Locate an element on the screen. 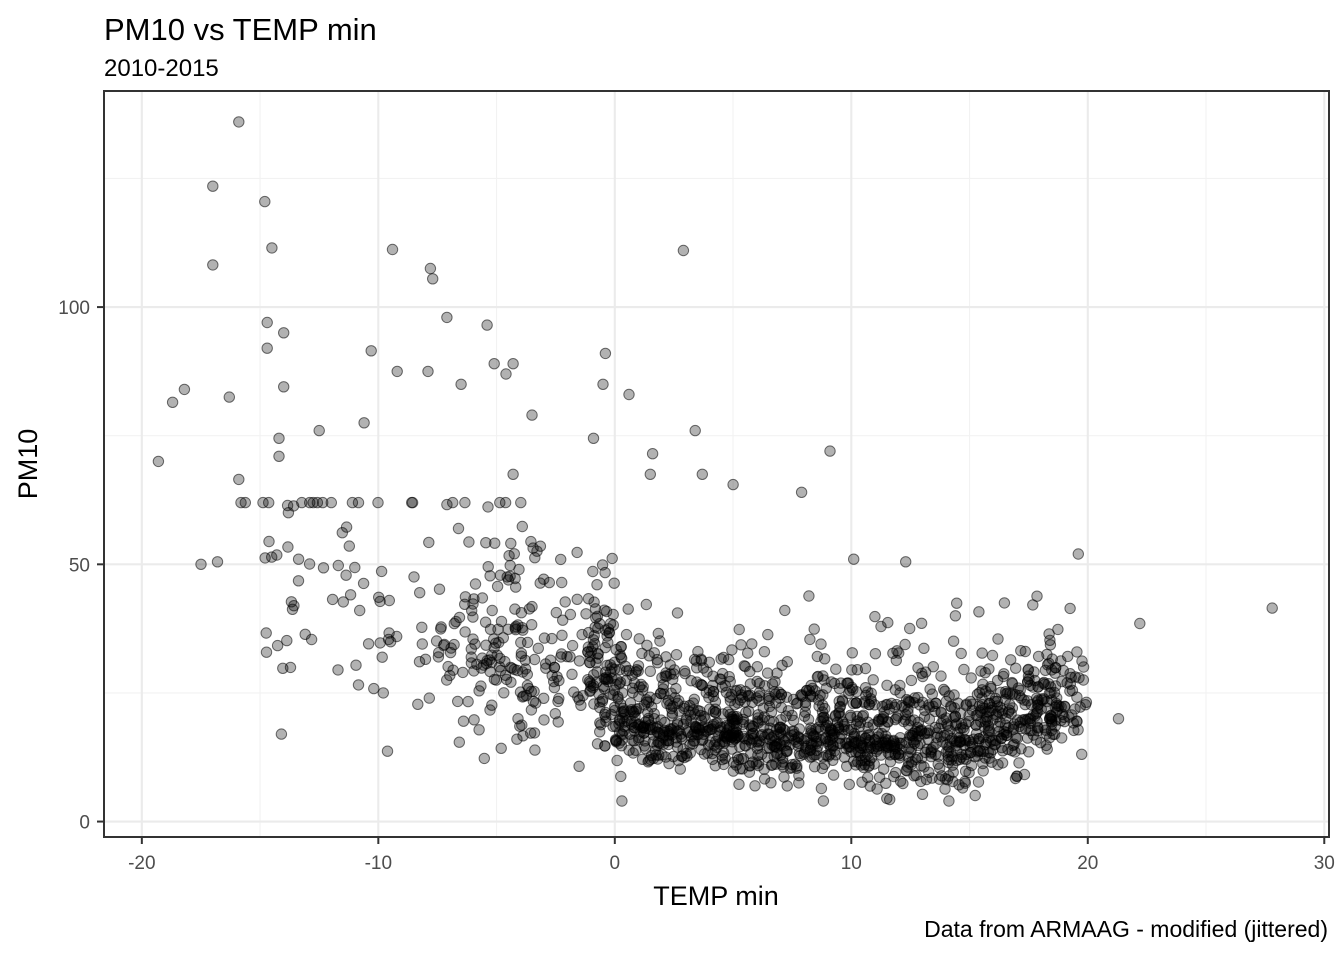 The image size is (1344, 960). x-axis-title: TEMP min is located at coordinates (716, 896).